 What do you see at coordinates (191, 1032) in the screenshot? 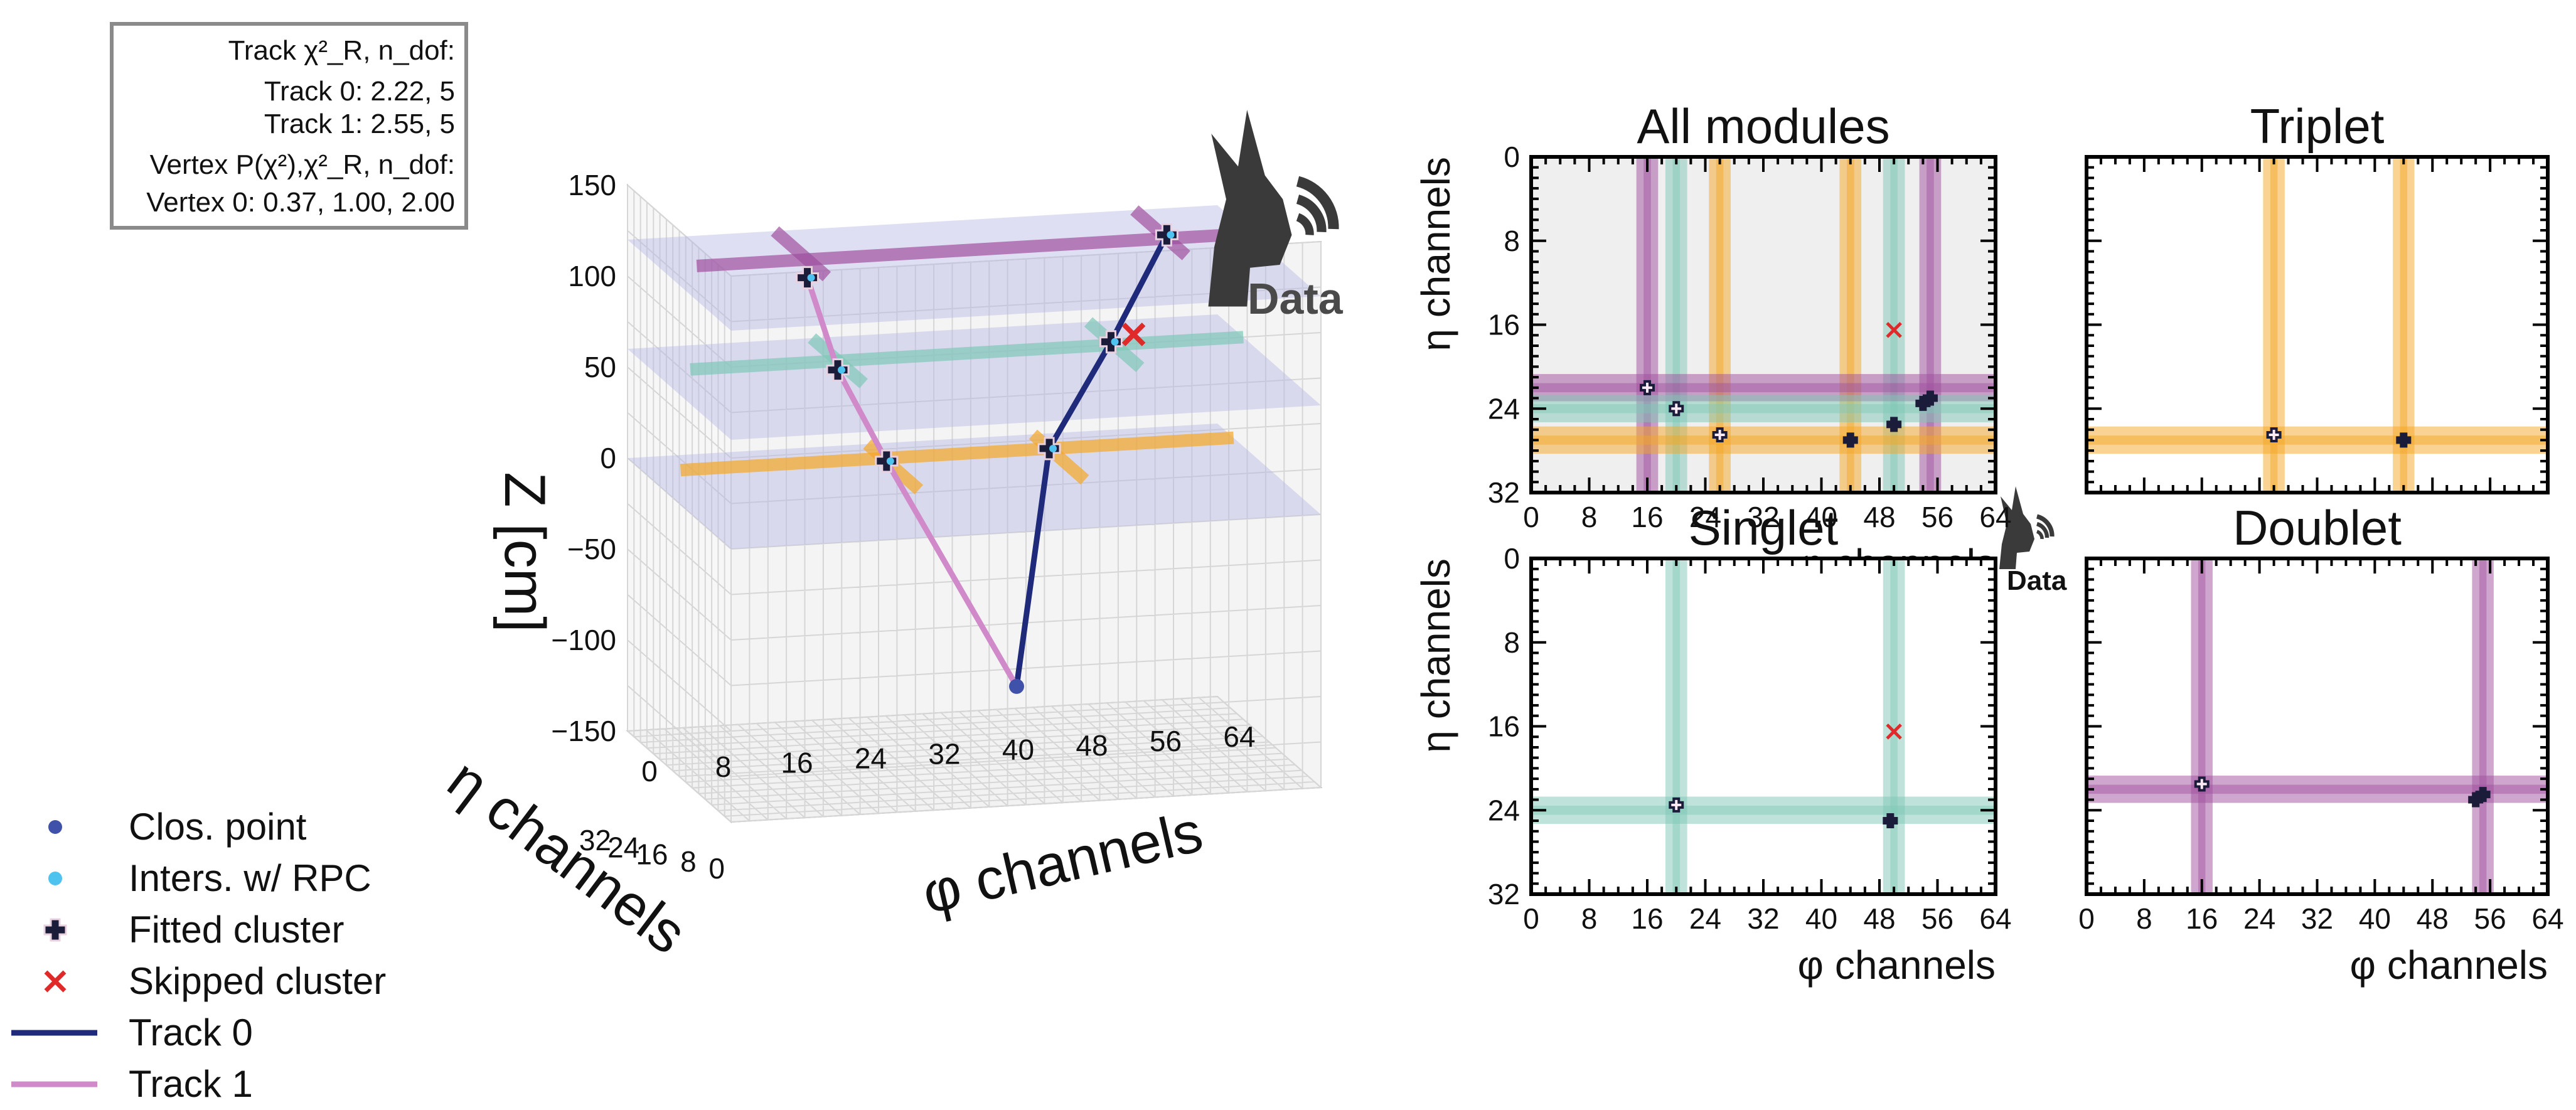
I see `legend-label: Track 0` at bounding box center [191, 1032].